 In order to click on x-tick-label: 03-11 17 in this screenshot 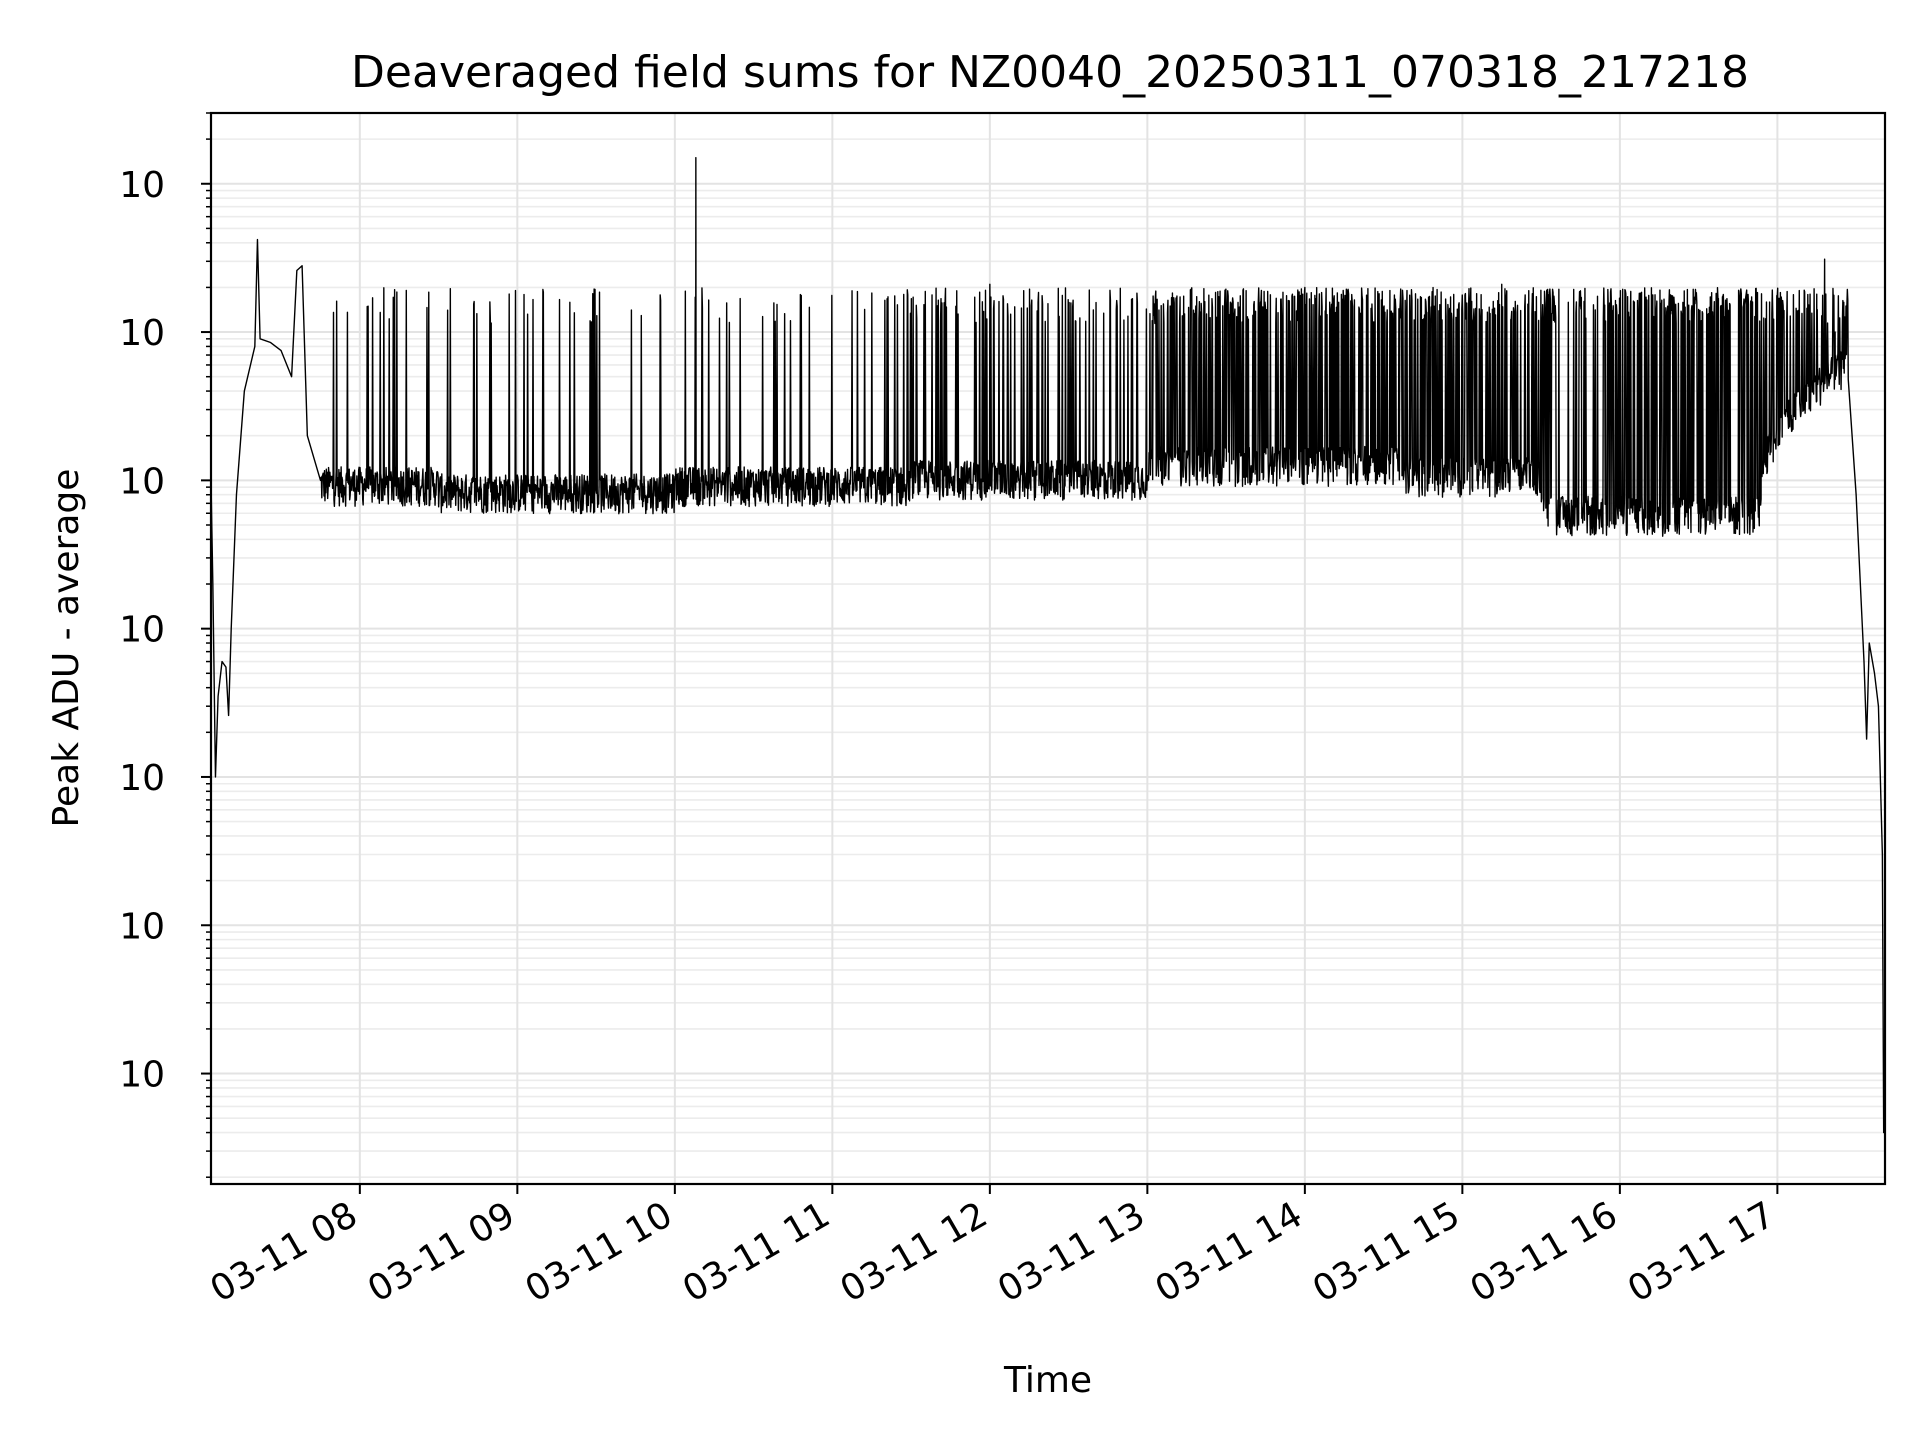, I will do `click(1701, 1252)`.